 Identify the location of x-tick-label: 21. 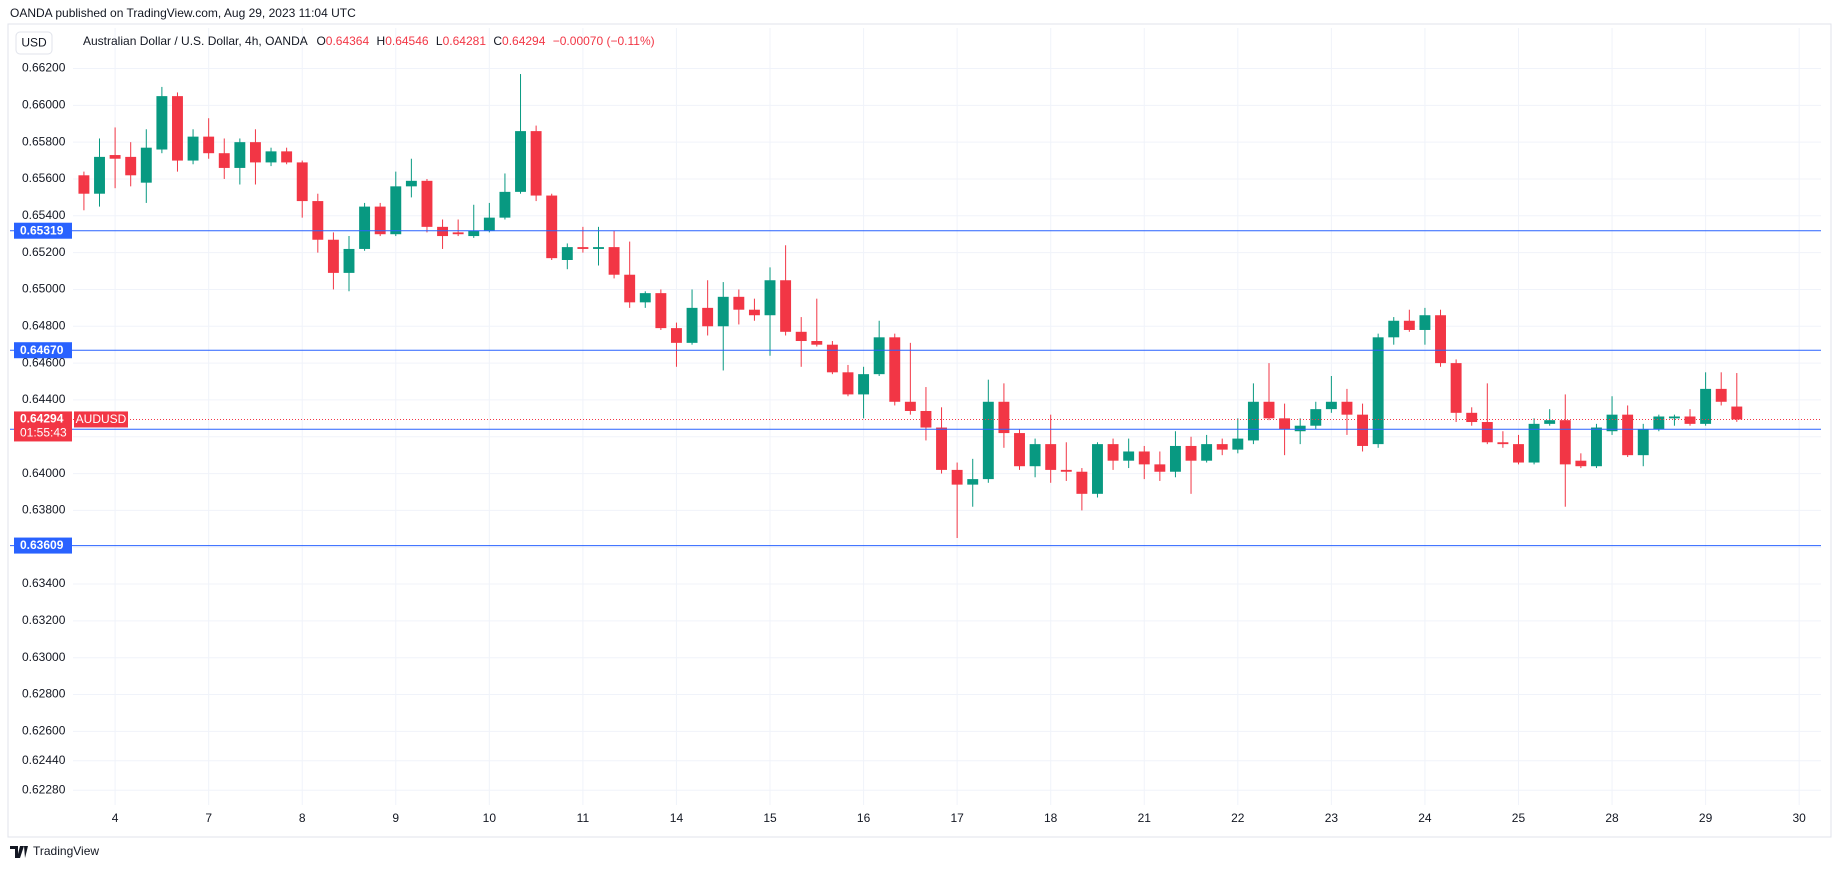
(1145, 818).